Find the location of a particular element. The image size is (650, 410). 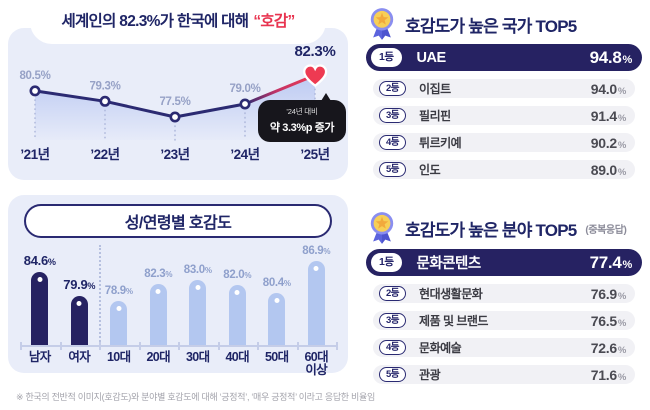

trend-line-highlight is located at coordinates (280, 89).